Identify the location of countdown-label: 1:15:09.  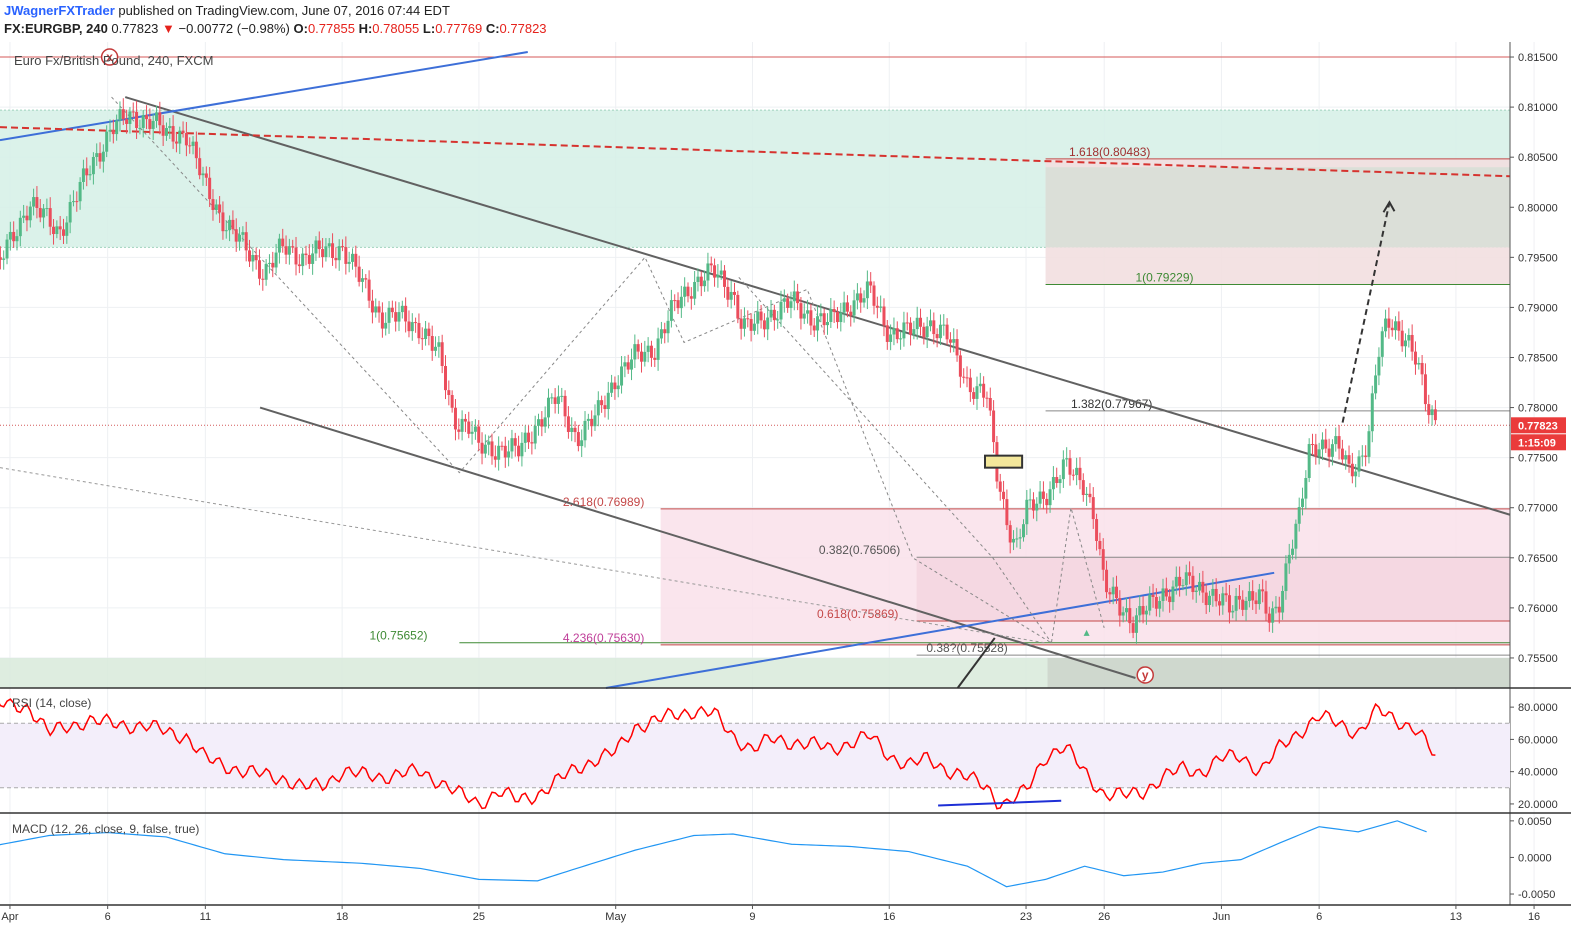
(1537, 443).